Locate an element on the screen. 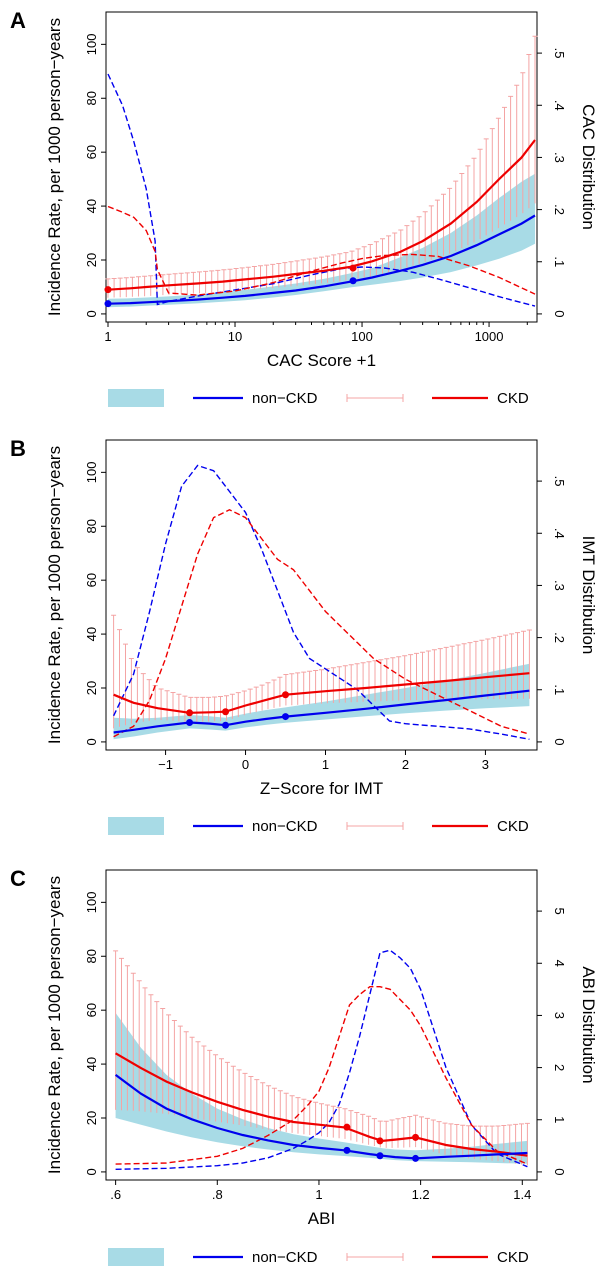 The height and width of the screenshot is (1267, 600). legend-non-ckd-label: non−CKD is located at coordinates (285, 1257).